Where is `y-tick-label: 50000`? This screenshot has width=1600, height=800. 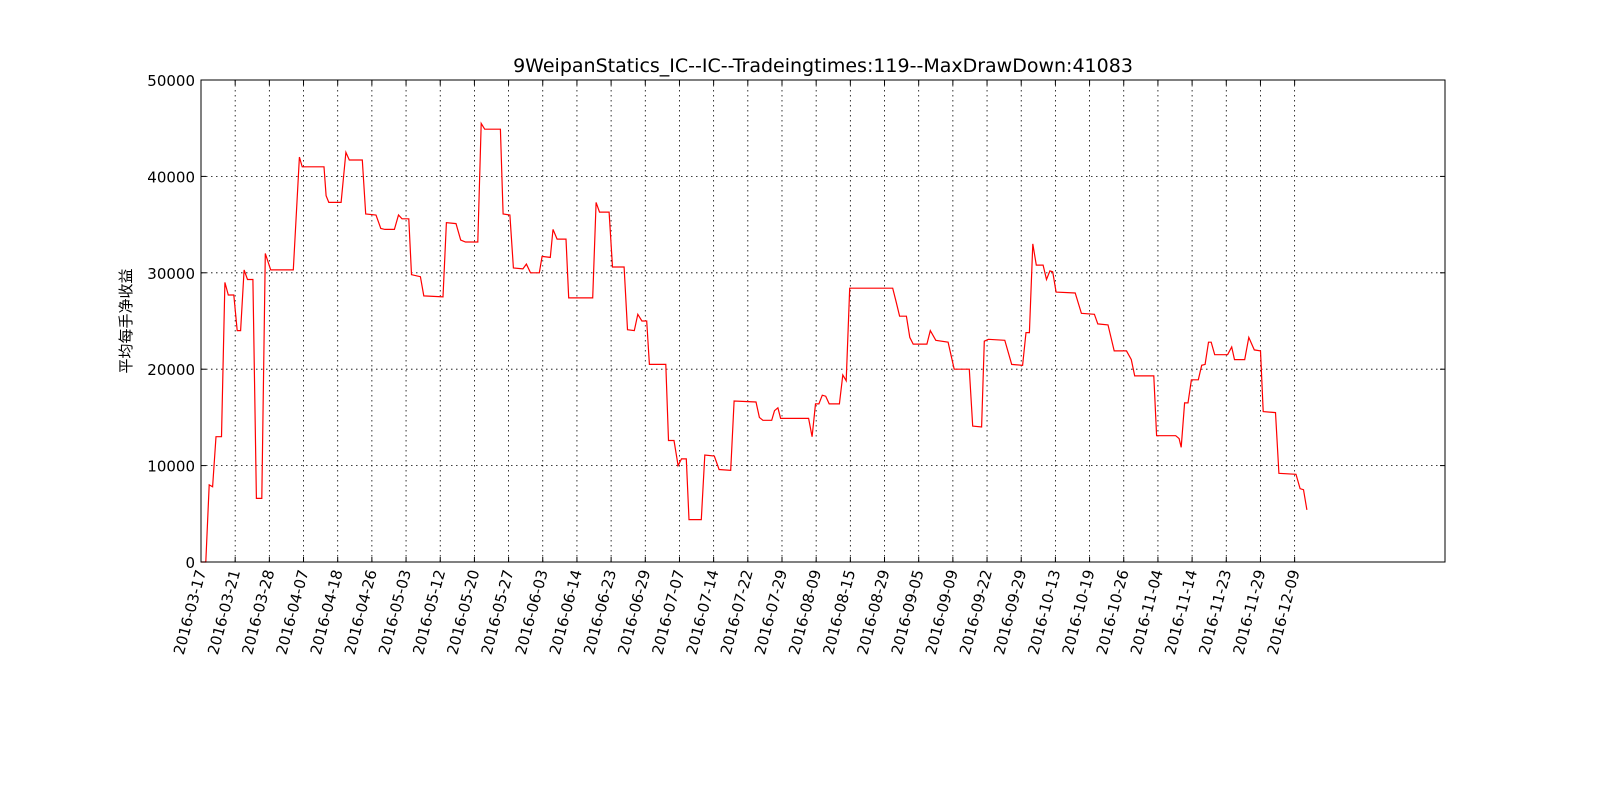 y-tick-label: 50000 is located at coordinates (171, 81).